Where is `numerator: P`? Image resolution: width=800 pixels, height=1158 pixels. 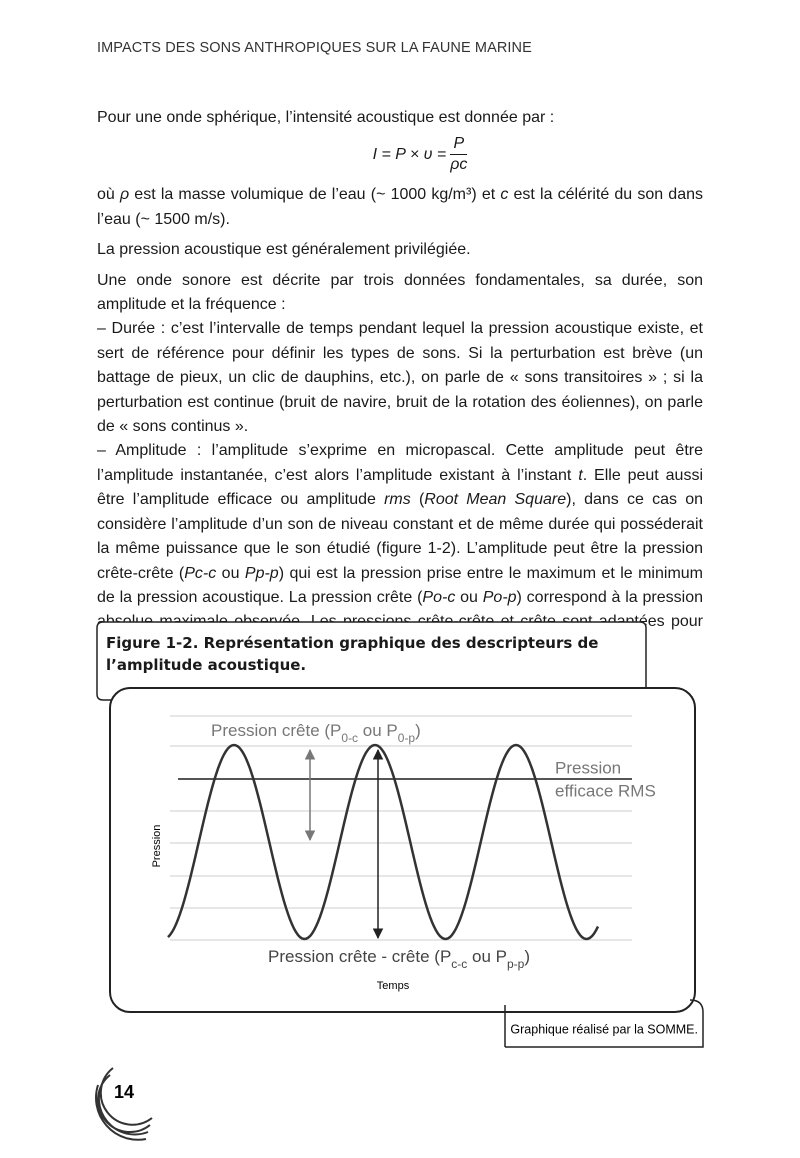 numerator: P is located at coordinates (459, 145).